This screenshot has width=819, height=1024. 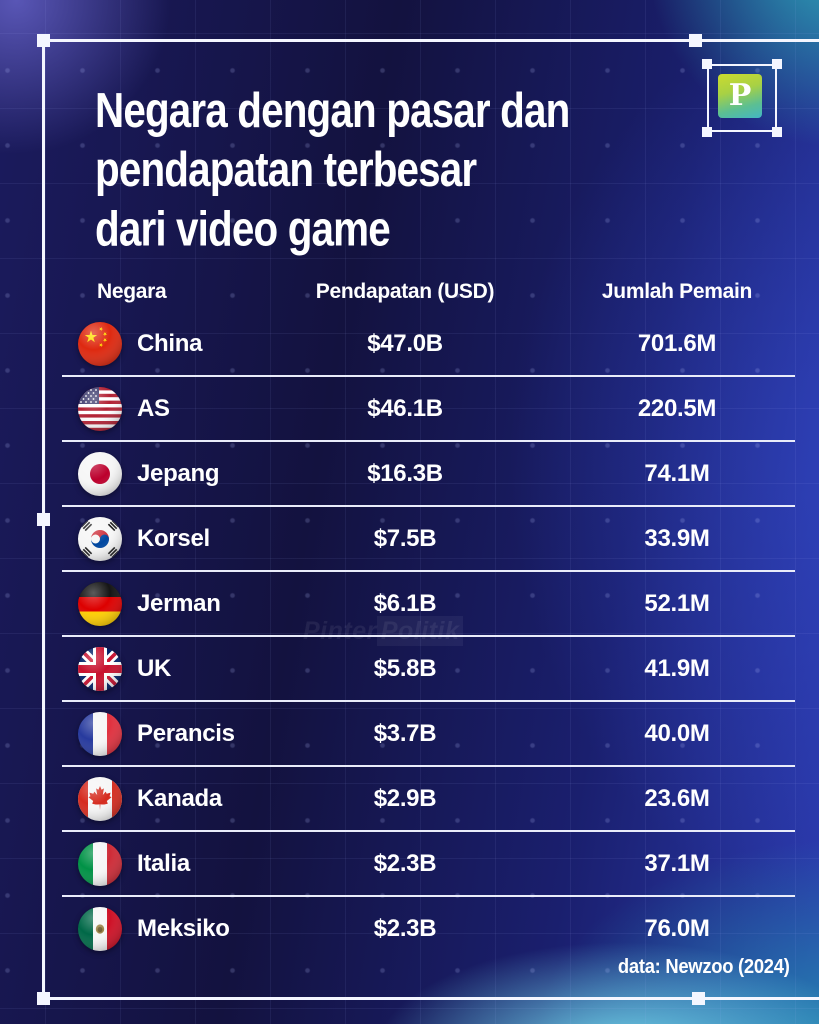 I want to click on country-name: Korsel, so click(x=173, y=538).